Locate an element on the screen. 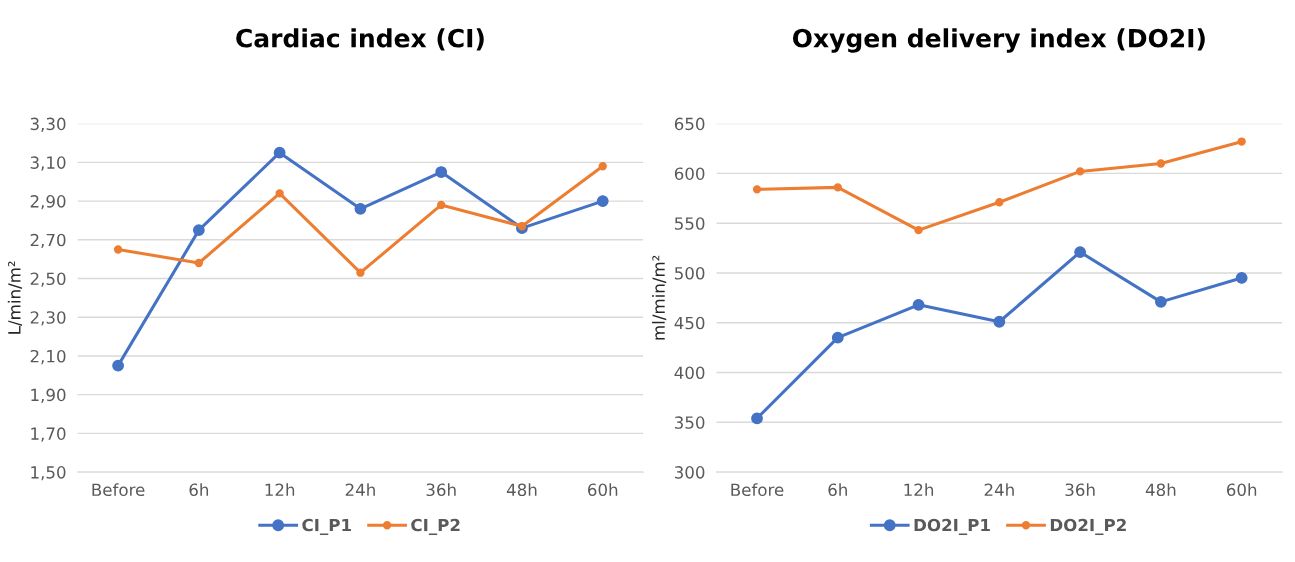 This screenshot has width=1295, height=562. y-axis-title: L/min/m² is located at coordinates (14, 297).